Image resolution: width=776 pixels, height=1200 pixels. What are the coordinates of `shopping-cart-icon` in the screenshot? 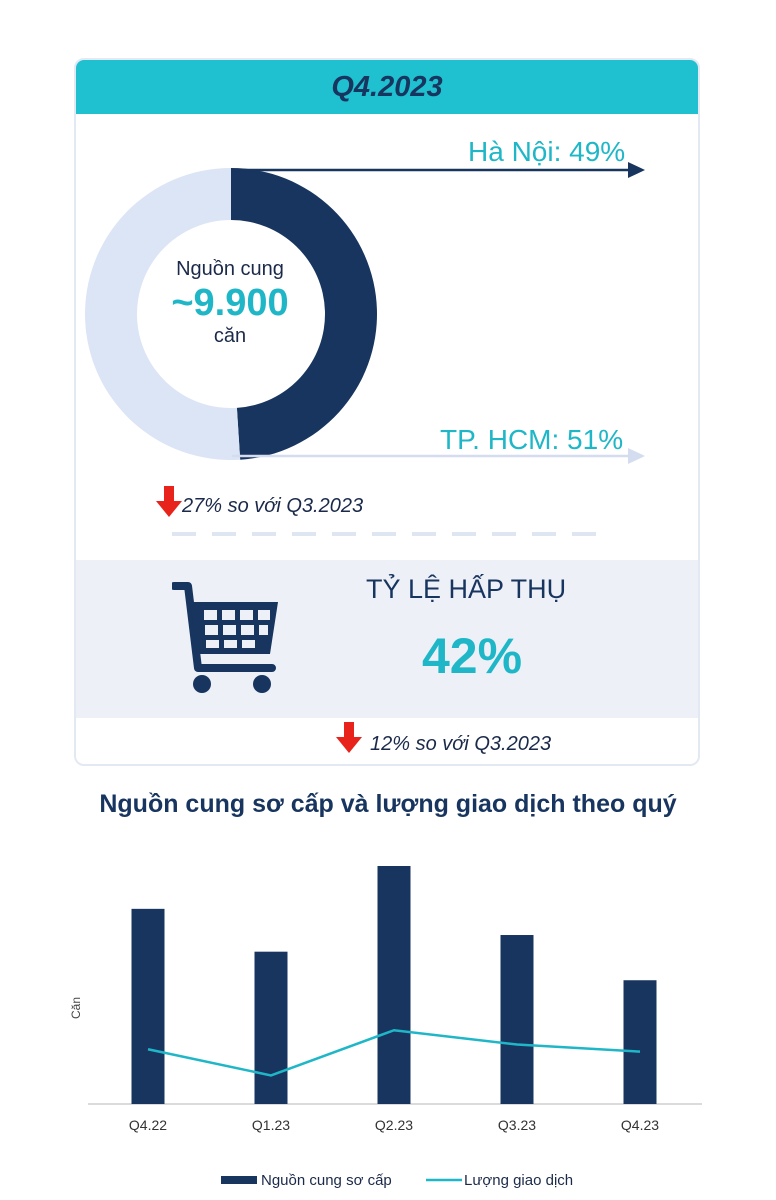 It's located at (225, 637).